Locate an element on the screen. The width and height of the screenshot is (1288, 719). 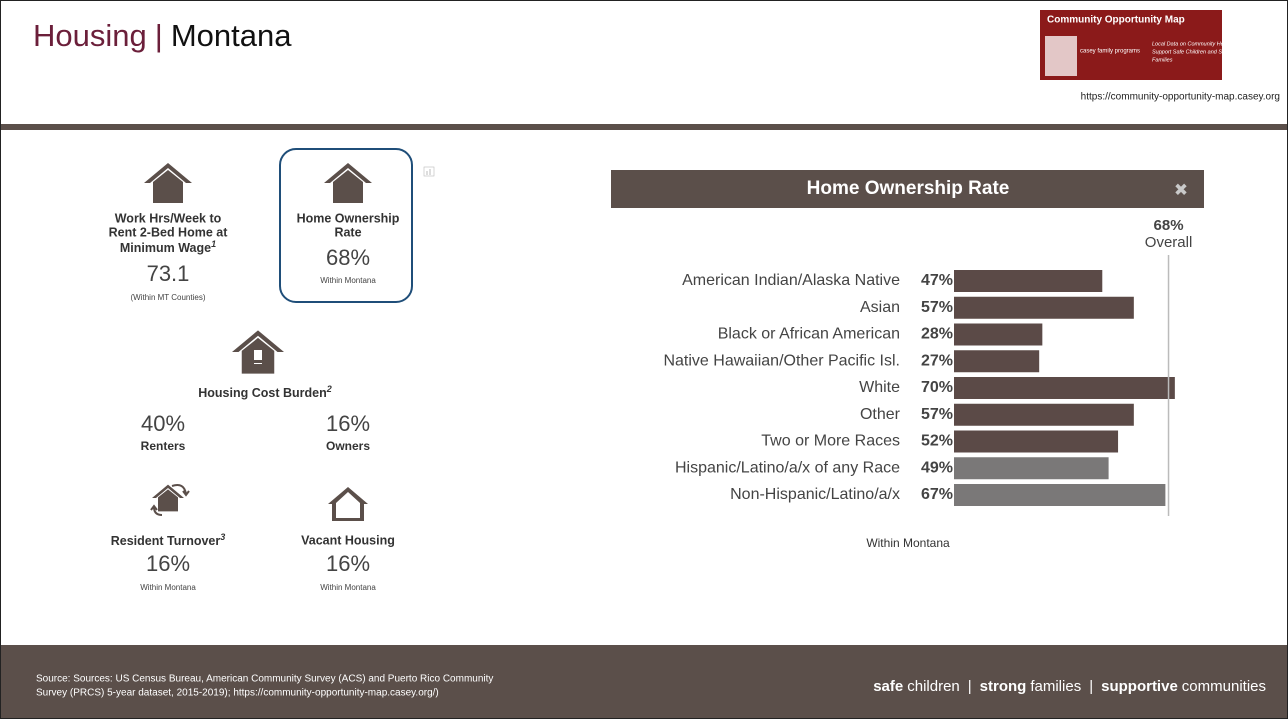
tagline-bold: strong is located at coordinates (1003, 686).